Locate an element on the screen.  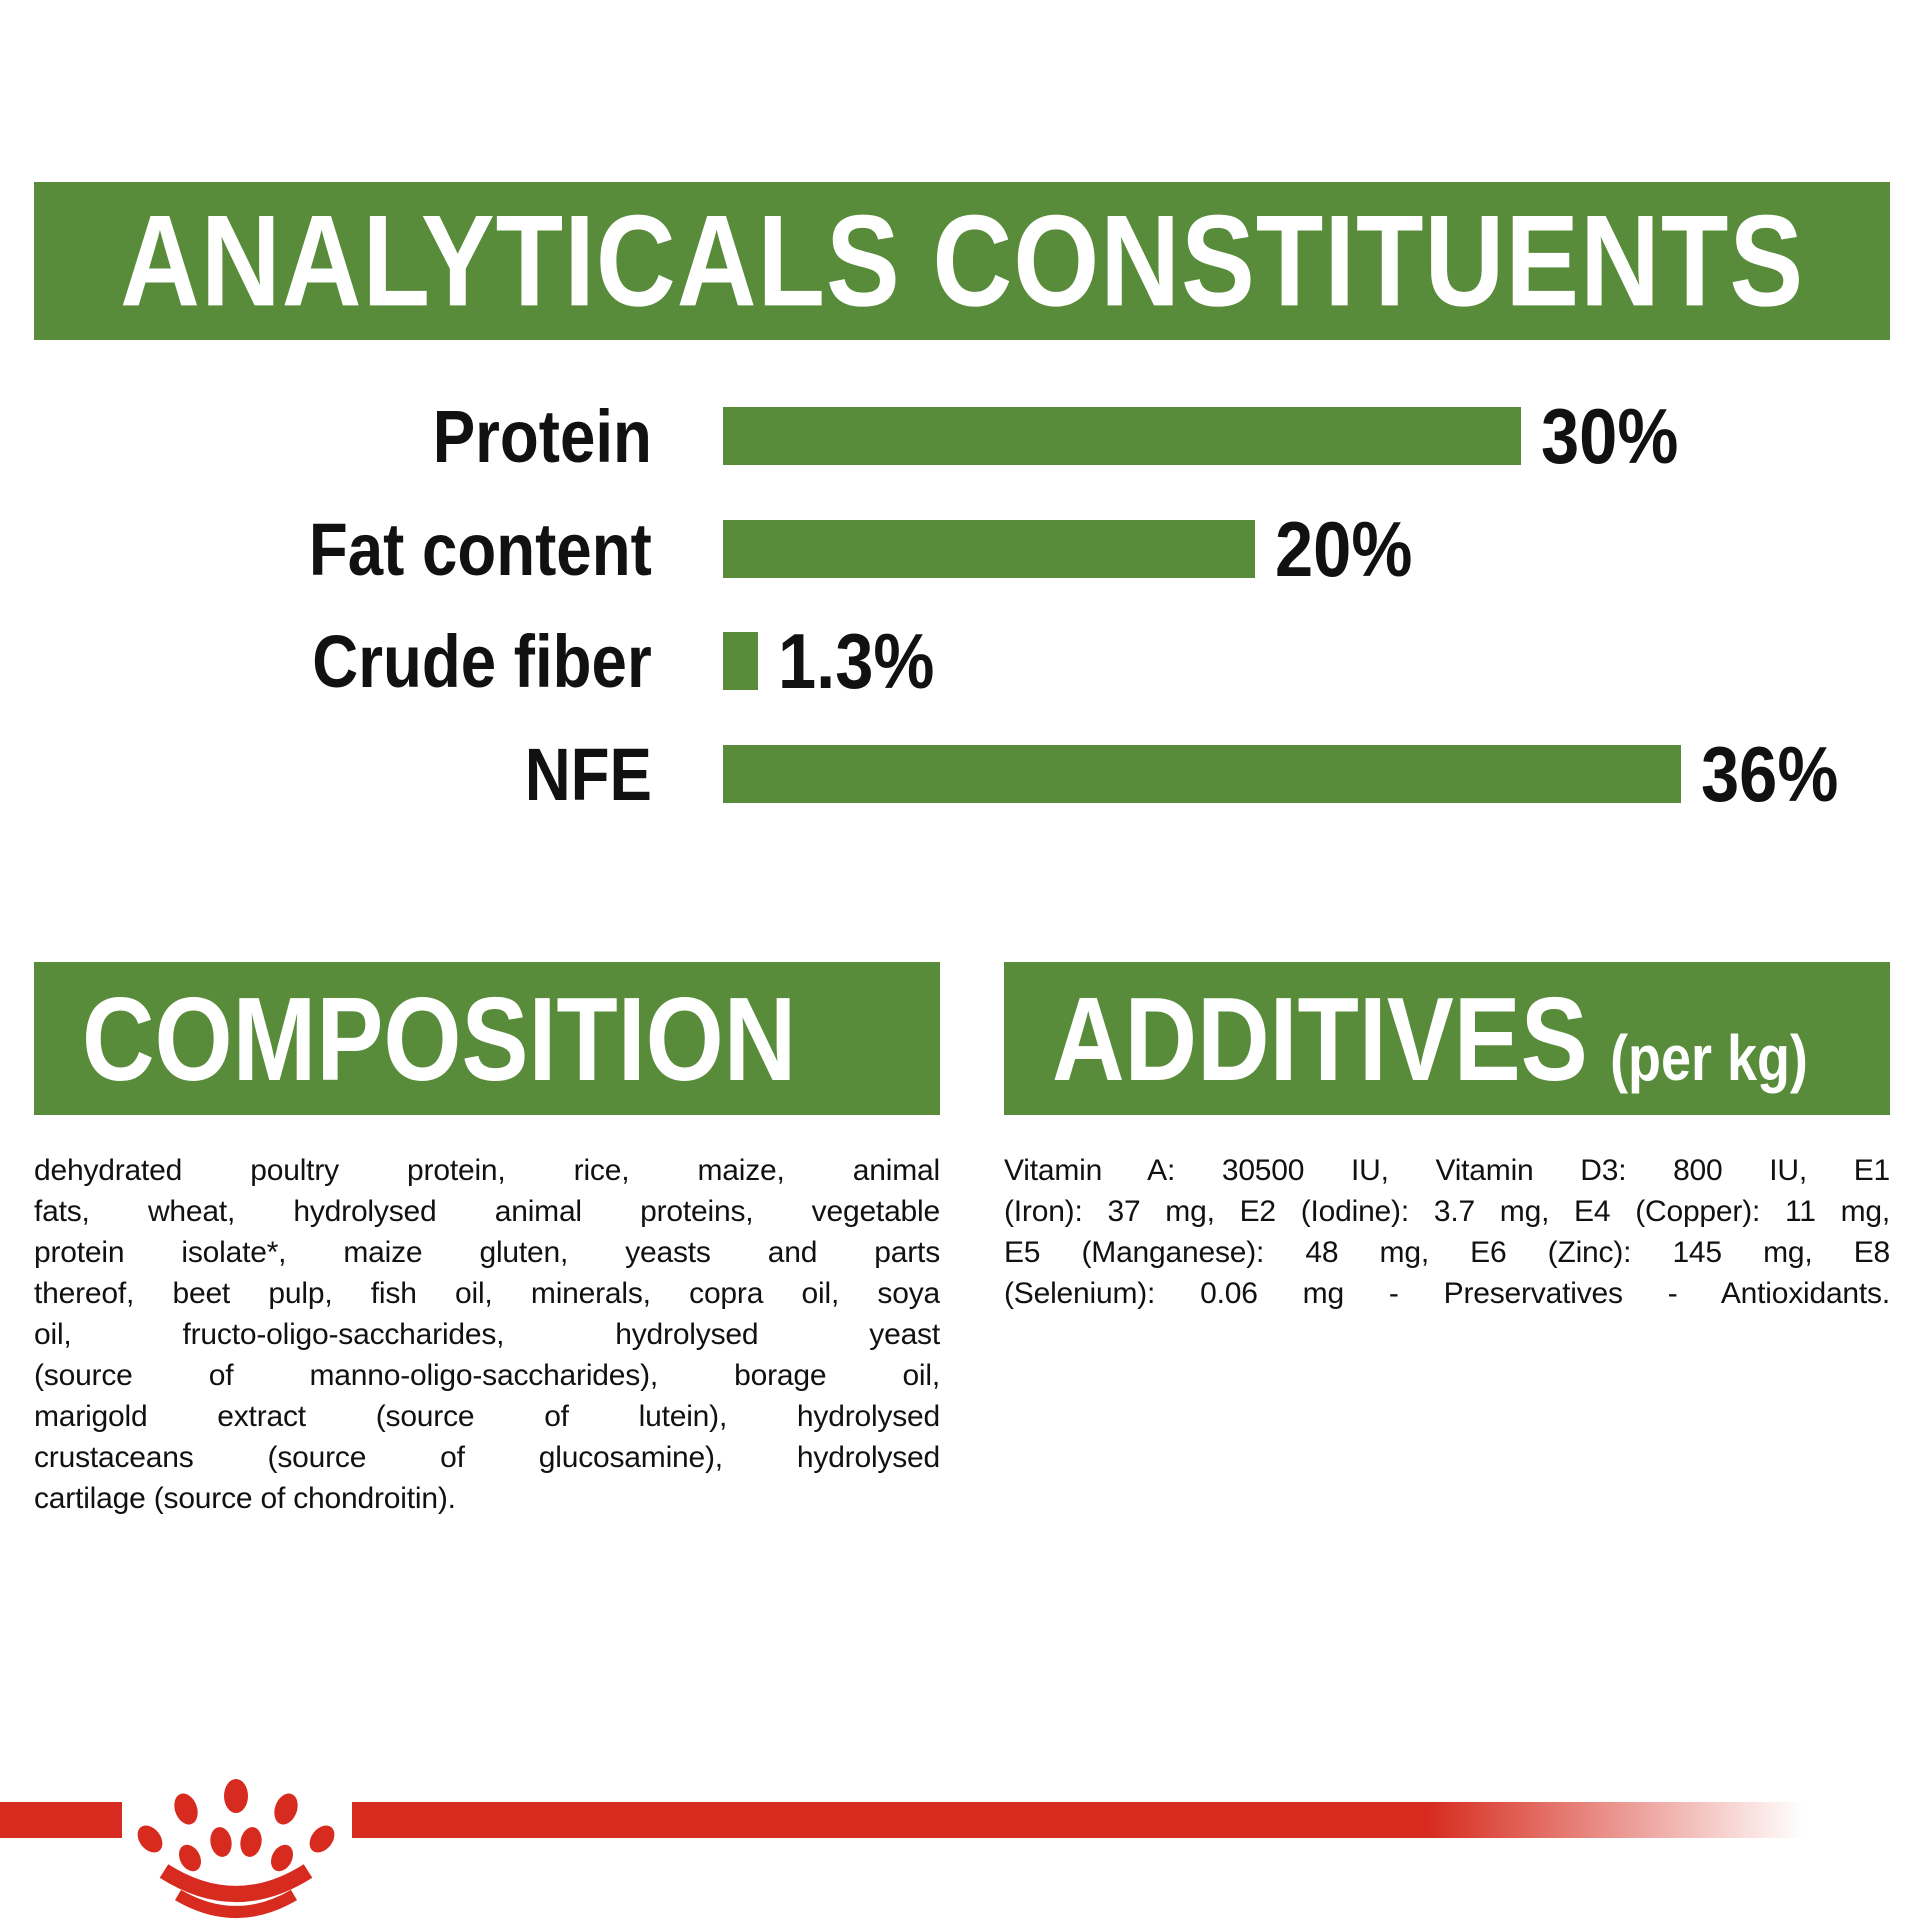
bar-value-label: 1.3% is located at coordinates (856, 660).